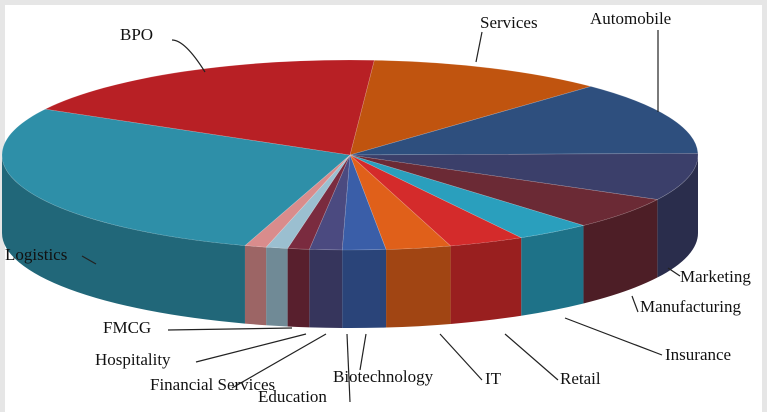 The image size is (767, 412). Describe the element at coordinates (212, 384) in the screenshot. I see `slice-label: Financial Services` at that location.